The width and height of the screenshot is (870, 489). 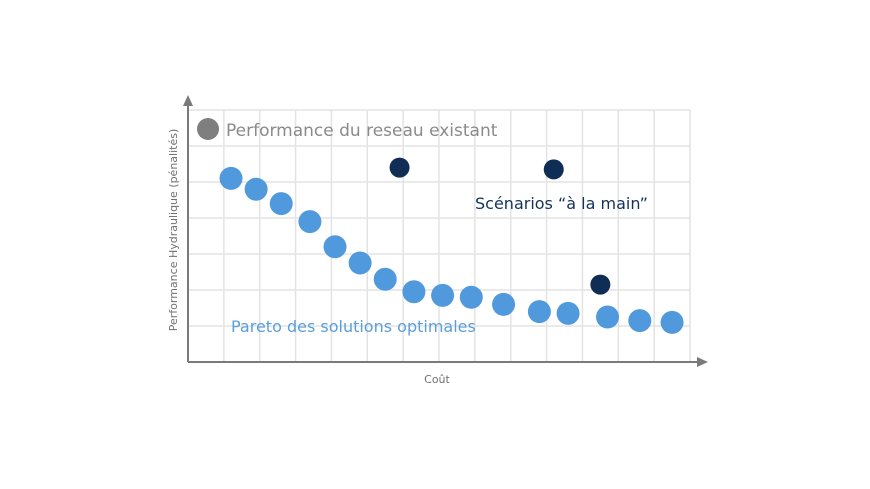 What do you see at coordinates (362, 131) in the screenshot?
I see `legend-existing-label: Performance du reseau existant` at bounding box center [362, 131].